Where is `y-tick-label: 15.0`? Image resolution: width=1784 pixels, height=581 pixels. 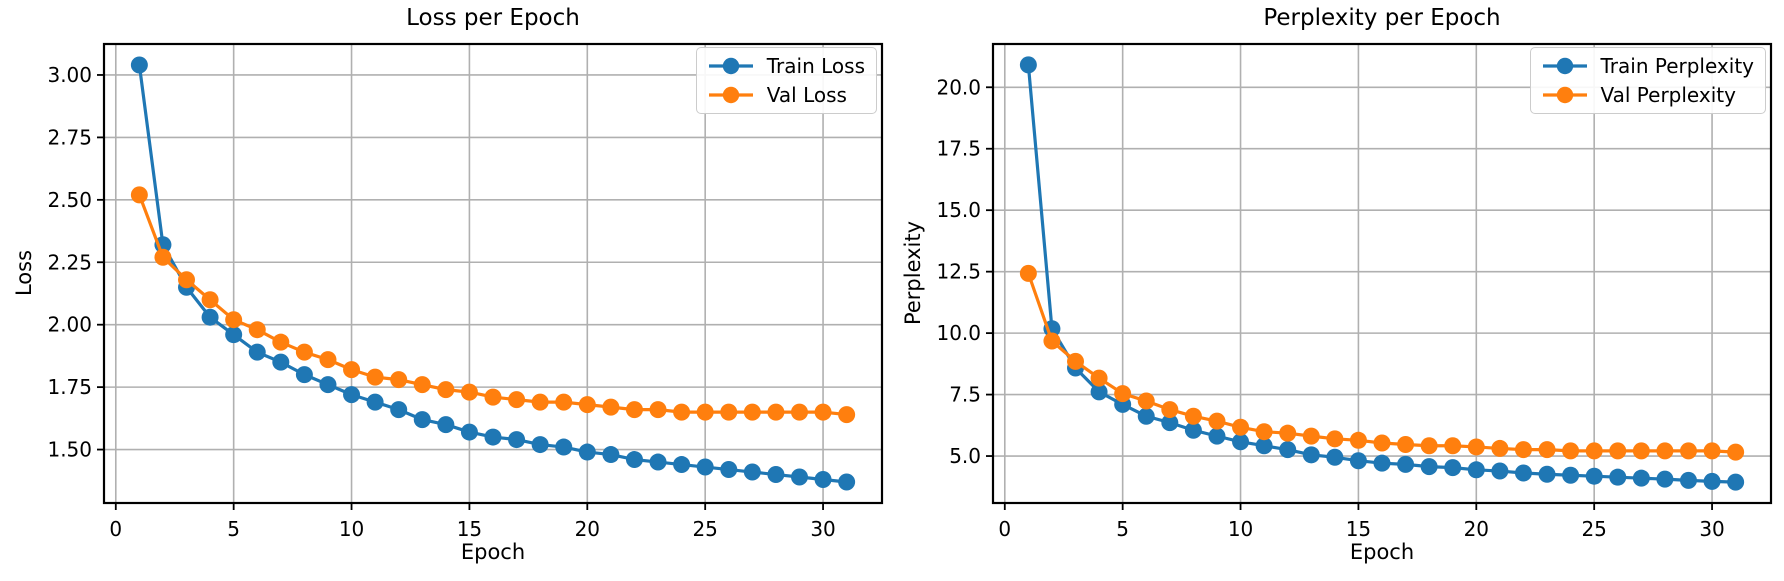
y-tick-label: 15.0 is located at coordinates (958, 210).